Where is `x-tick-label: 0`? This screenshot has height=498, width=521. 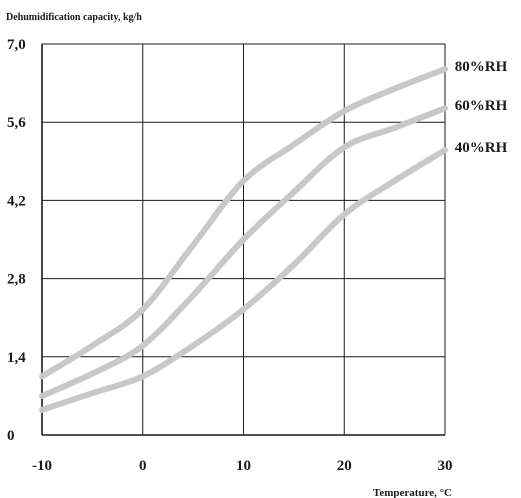
x-tick-label: 0 is located at coordinates (143, 466).